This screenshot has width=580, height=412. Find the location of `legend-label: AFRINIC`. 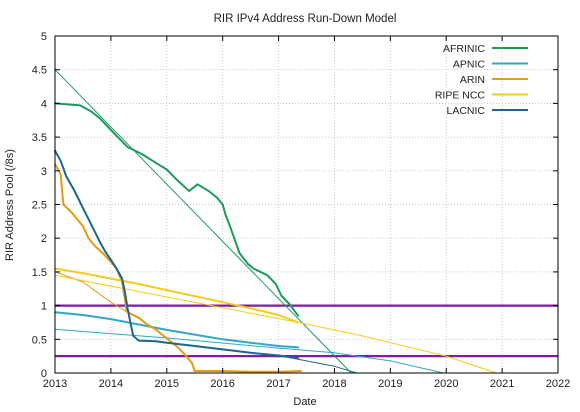

legend-label: AFRINIC is located at coordinates (464, 49).